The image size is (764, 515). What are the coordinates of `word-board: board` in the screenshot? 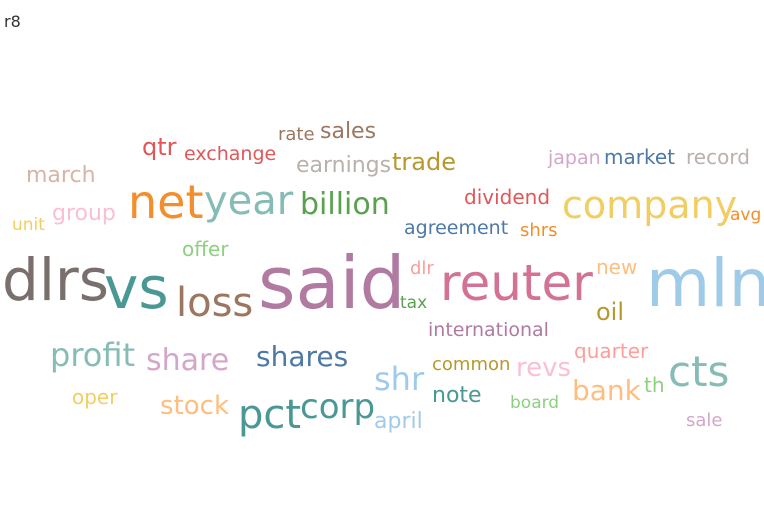 It's located at (534, 403).